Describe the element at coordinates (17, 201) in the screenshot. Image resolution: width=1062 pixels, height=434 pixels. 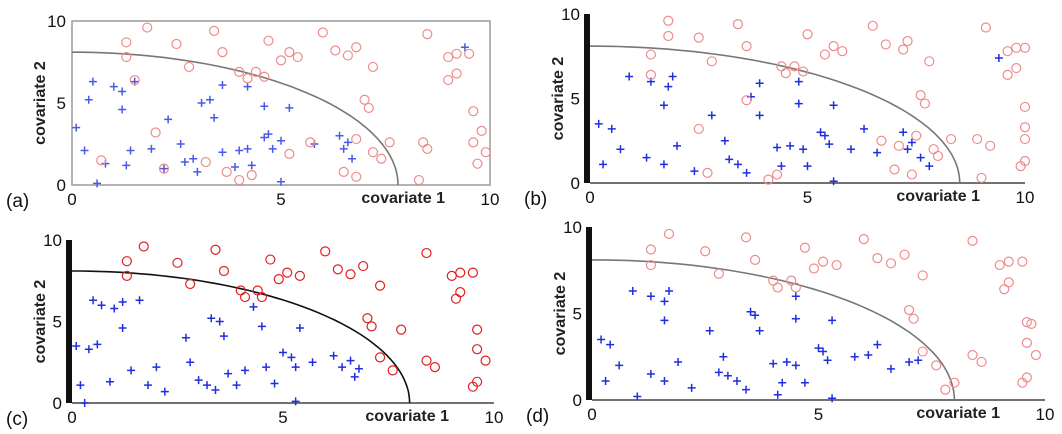
I see `panel-label: (a)` at that location.